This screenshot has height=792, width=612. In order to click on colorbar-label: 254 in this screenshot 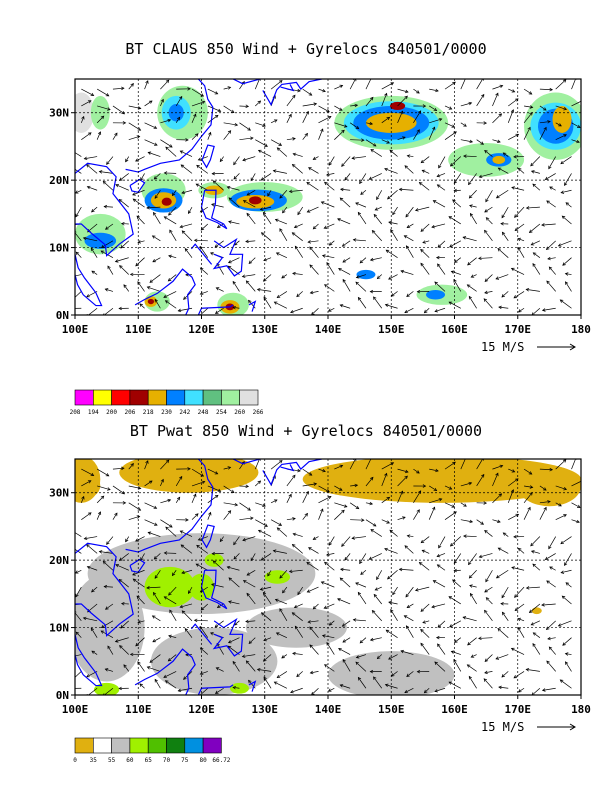, I will do `click(221, 412)`.